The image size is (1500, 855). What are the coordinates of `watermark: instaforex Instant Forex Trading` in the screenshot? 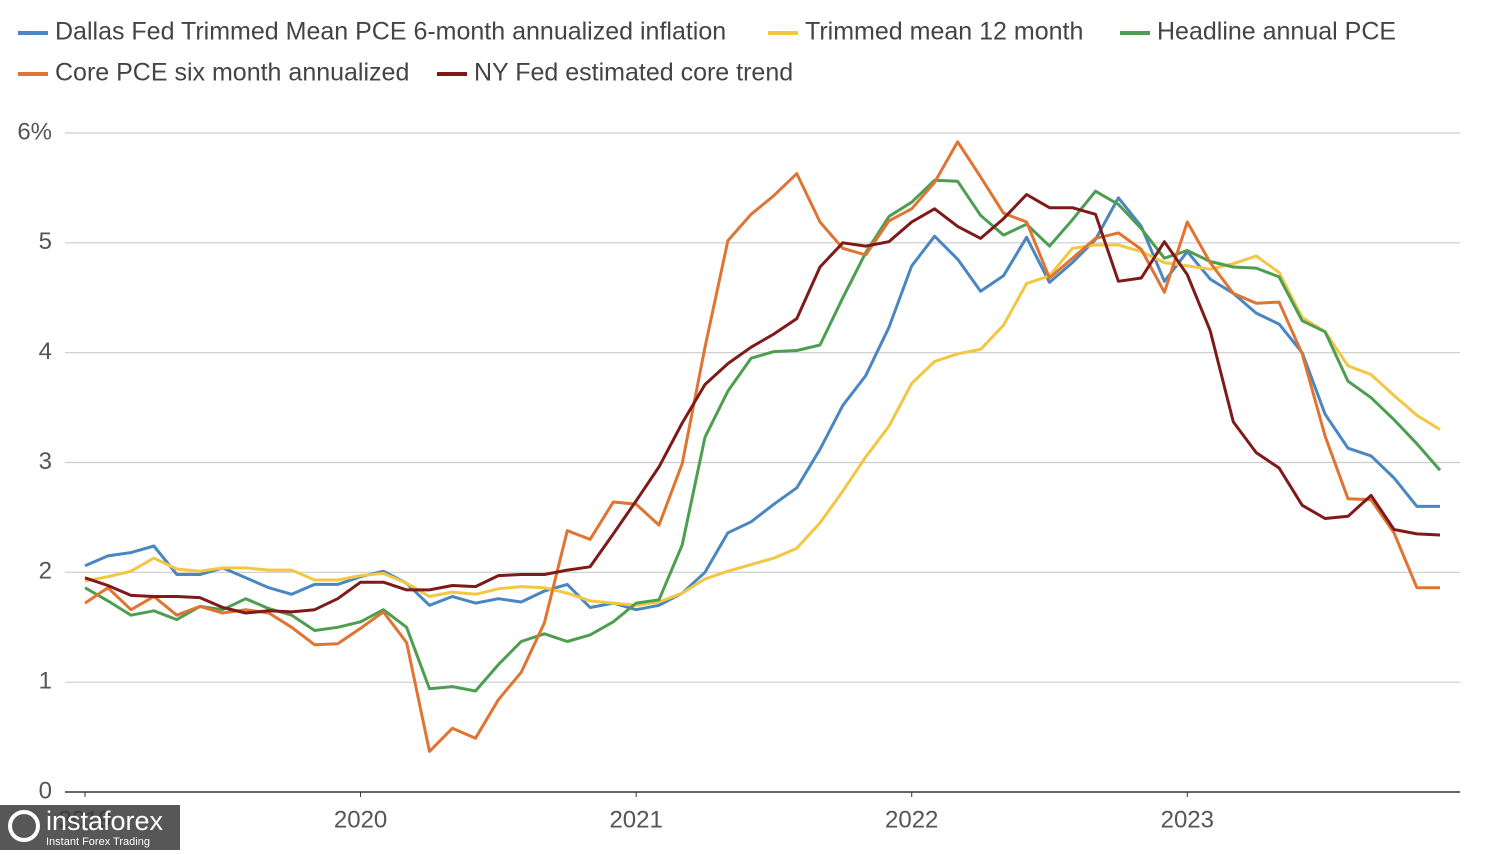 It's located at (90, 827).